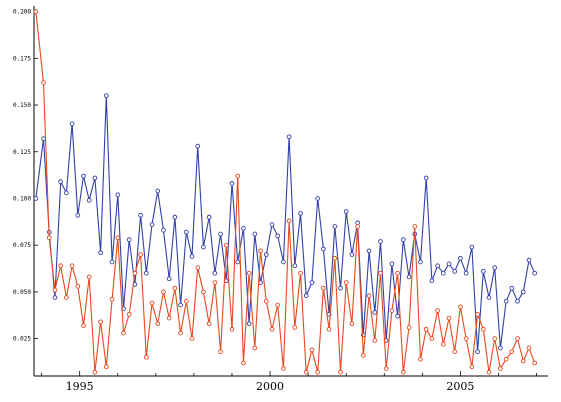 Image resolution: width=561 pixels, height=402 pixels. What do you see at coordinates (22, 12) in the screenshot?
I see `y-tick-label: 0.200` at bounding box center [22, 12].